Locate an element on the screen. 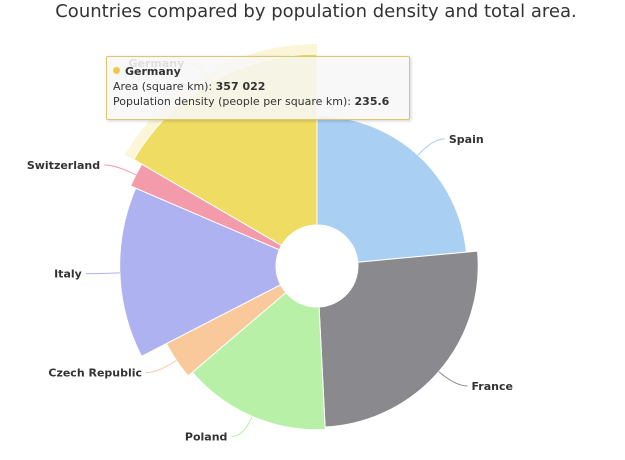 Image resolution: width=625 pixels, height=460 pixels. slice-label-italy: Italy is located at coordinates (68, 274).